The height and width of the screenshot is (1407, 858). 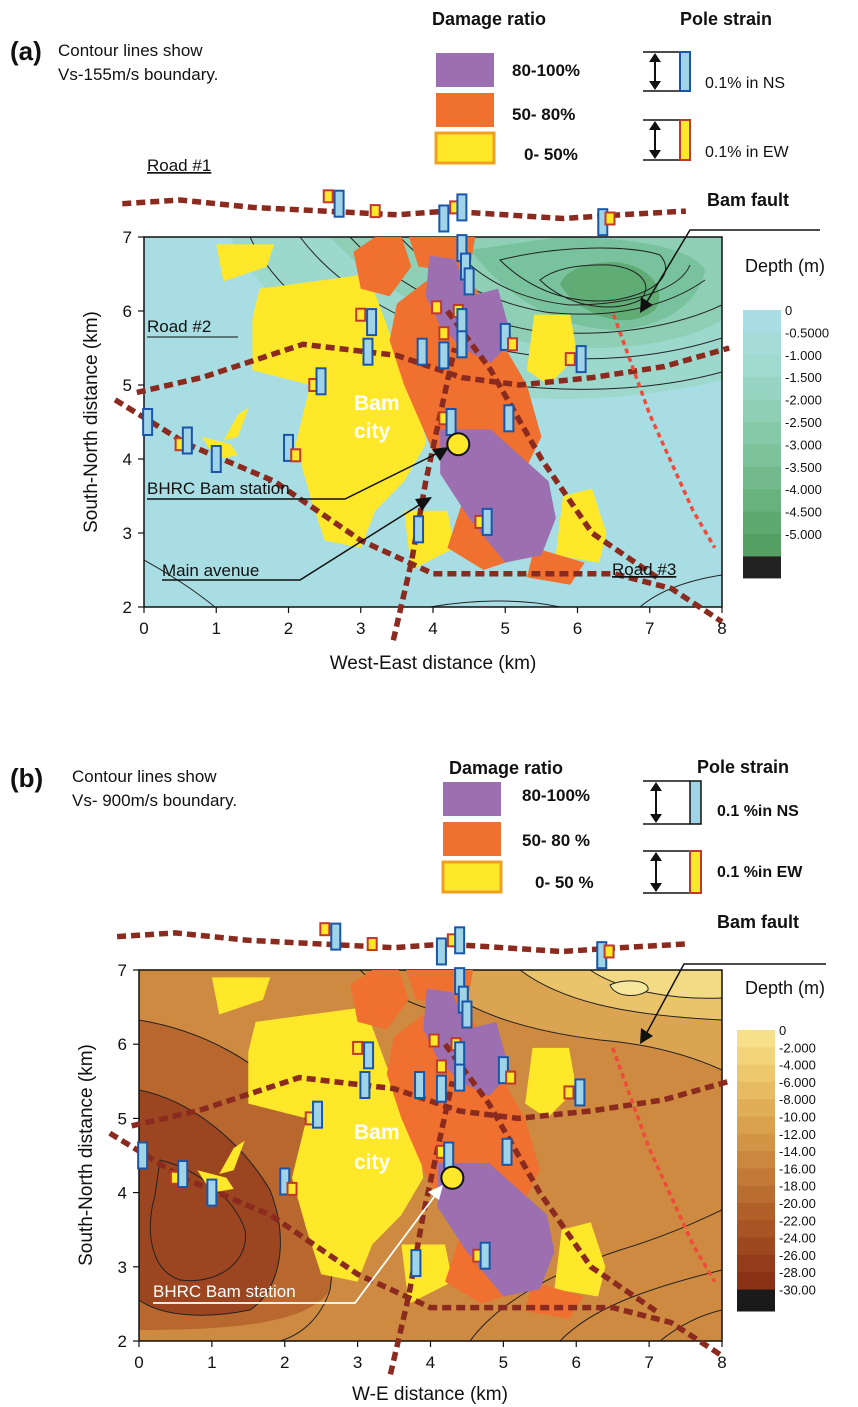 I want to click on panel-a-note-line2: Vs-155m/s boundary., so click(x=138, y=74).